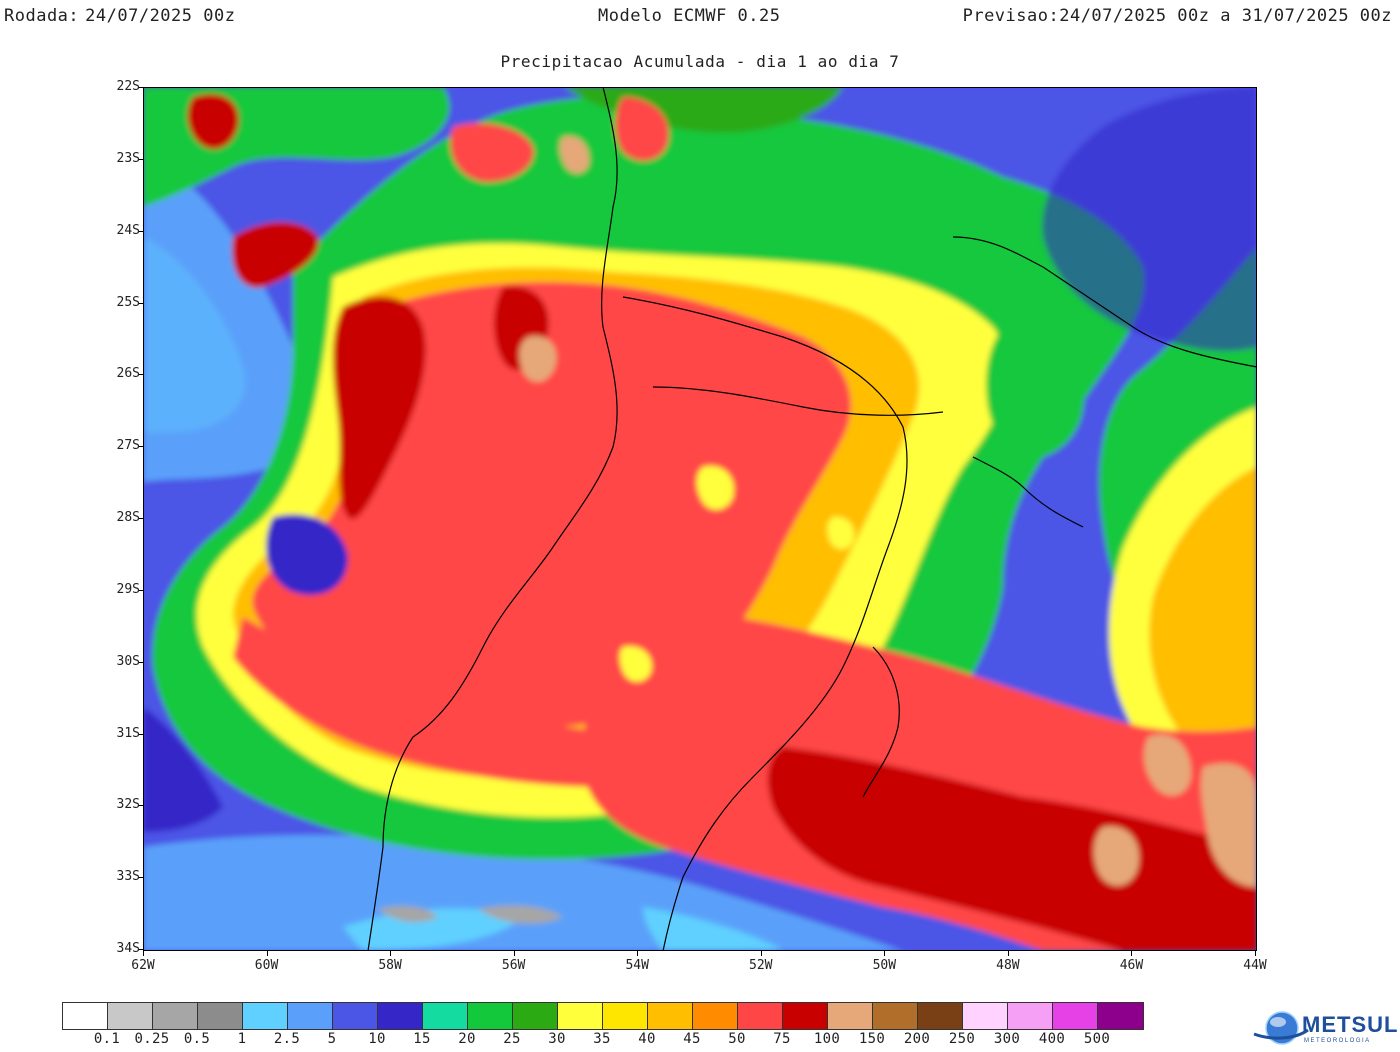 This screenshot has height=1052, width=1400. What do you see at coordinates (128, 589) in the screenshot?
I see `lat-label: 29S` at bounding box center [128, 589].